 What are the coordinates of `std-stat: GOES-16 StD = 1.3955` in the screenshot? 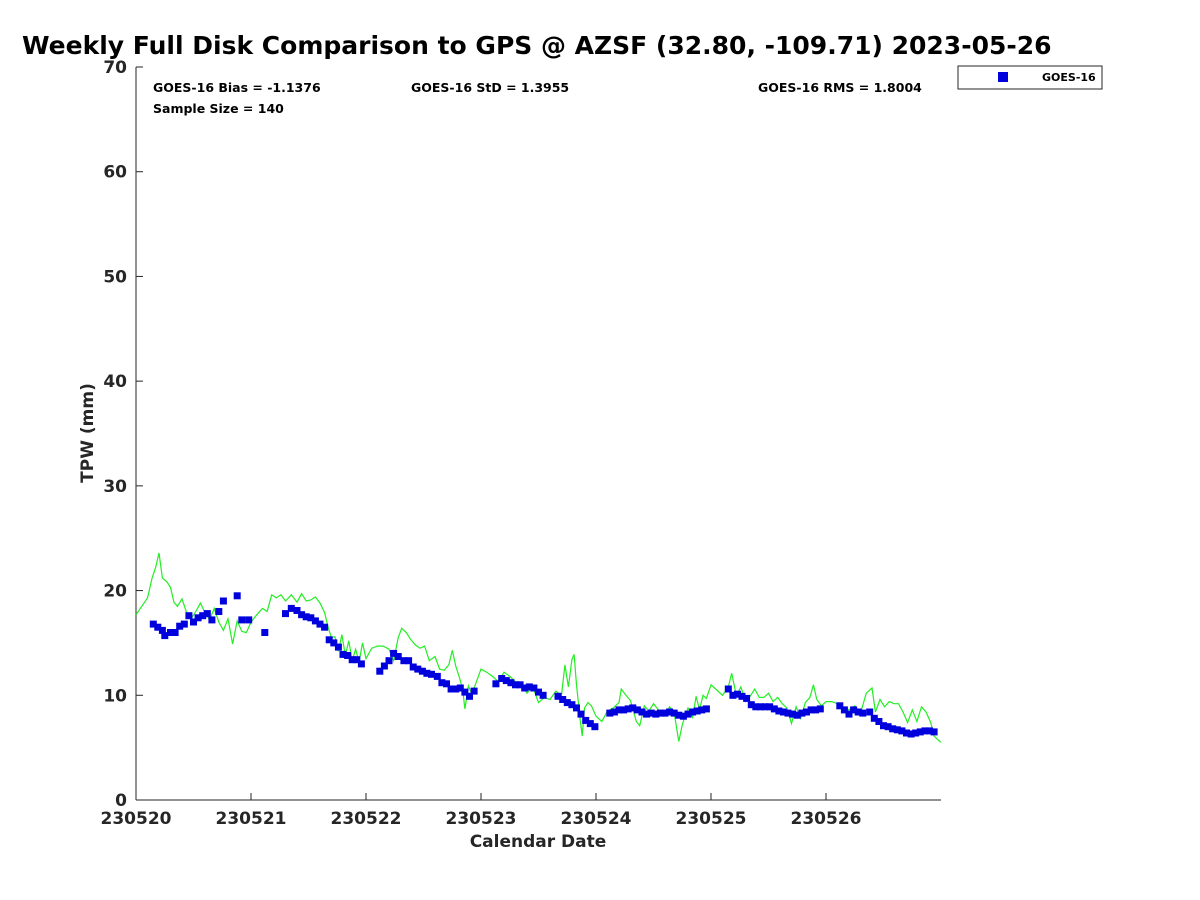 It's located at (490, 87).